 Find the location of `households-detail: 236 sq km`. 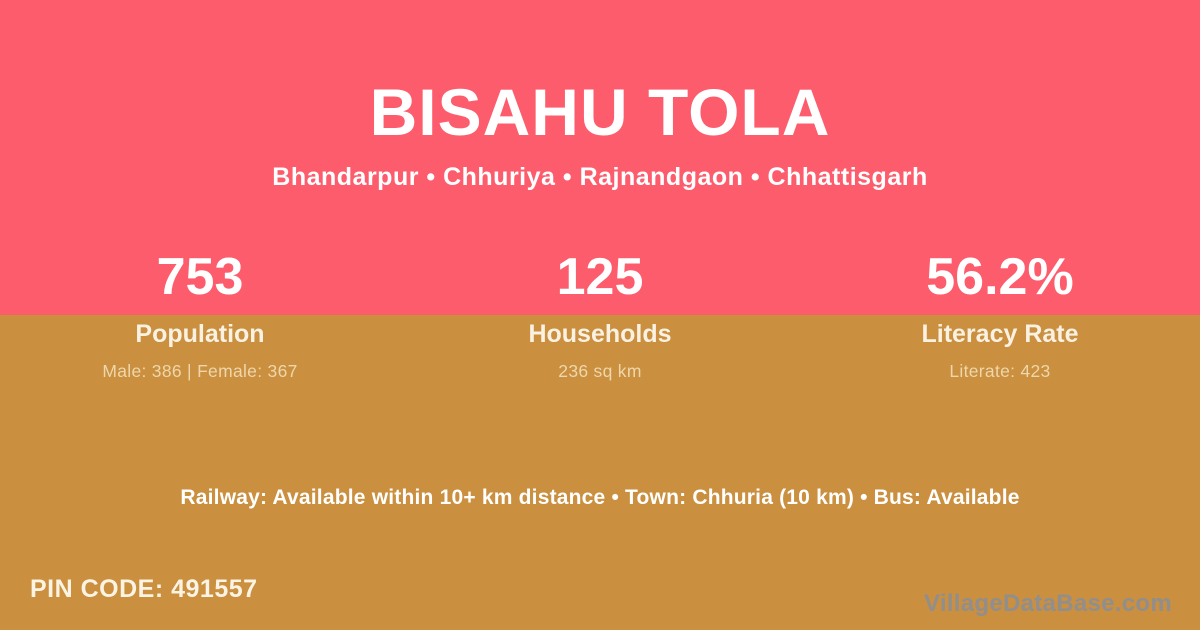

households-detail: 236 sq km is located at coordinates (600, 371).